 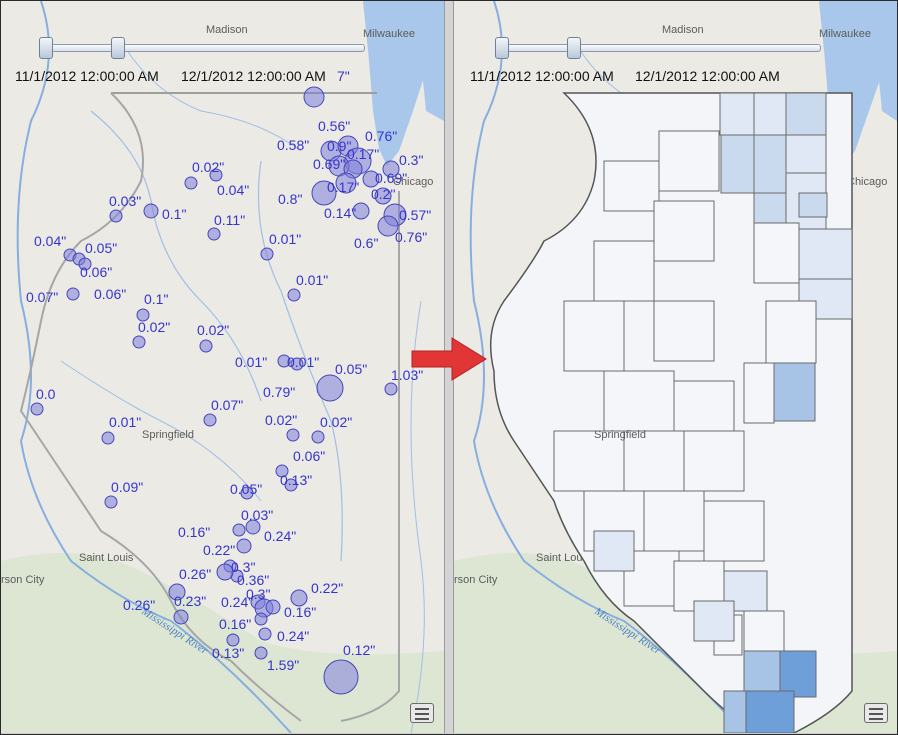 I want to click on precipitation-value-label: 0.02", so click(x=154, y=327).